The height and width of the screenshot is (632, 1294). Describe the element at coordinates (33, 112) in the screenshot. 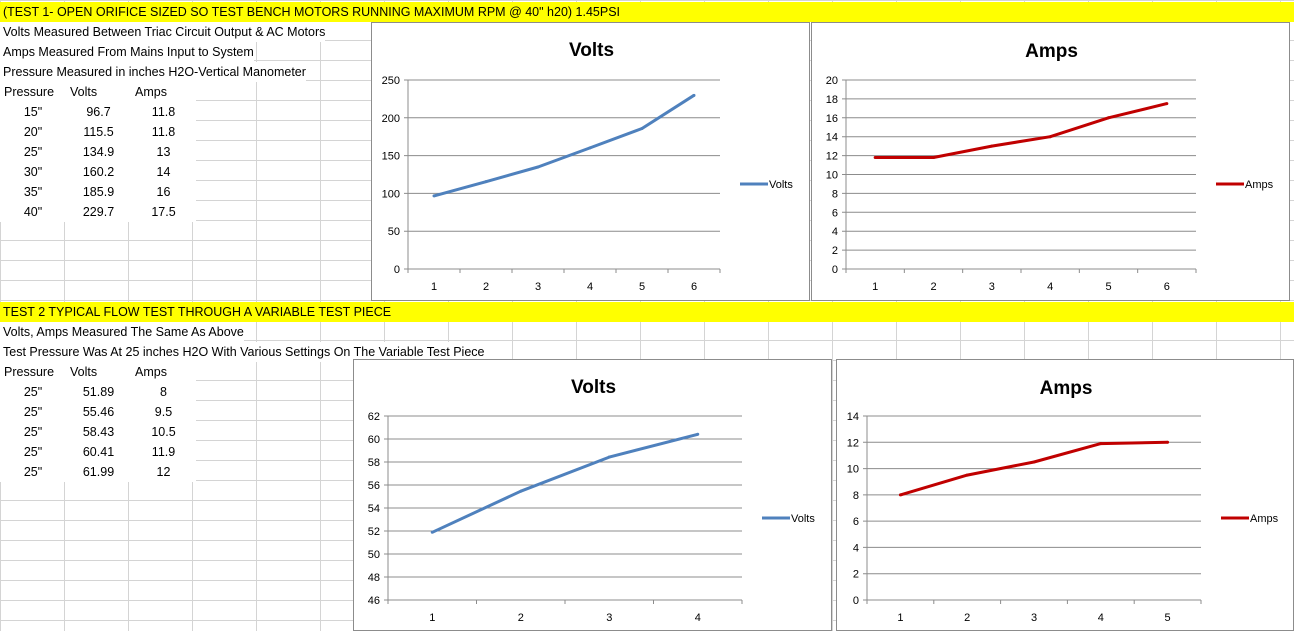

I see `cell-pressure: 15"` at that location.